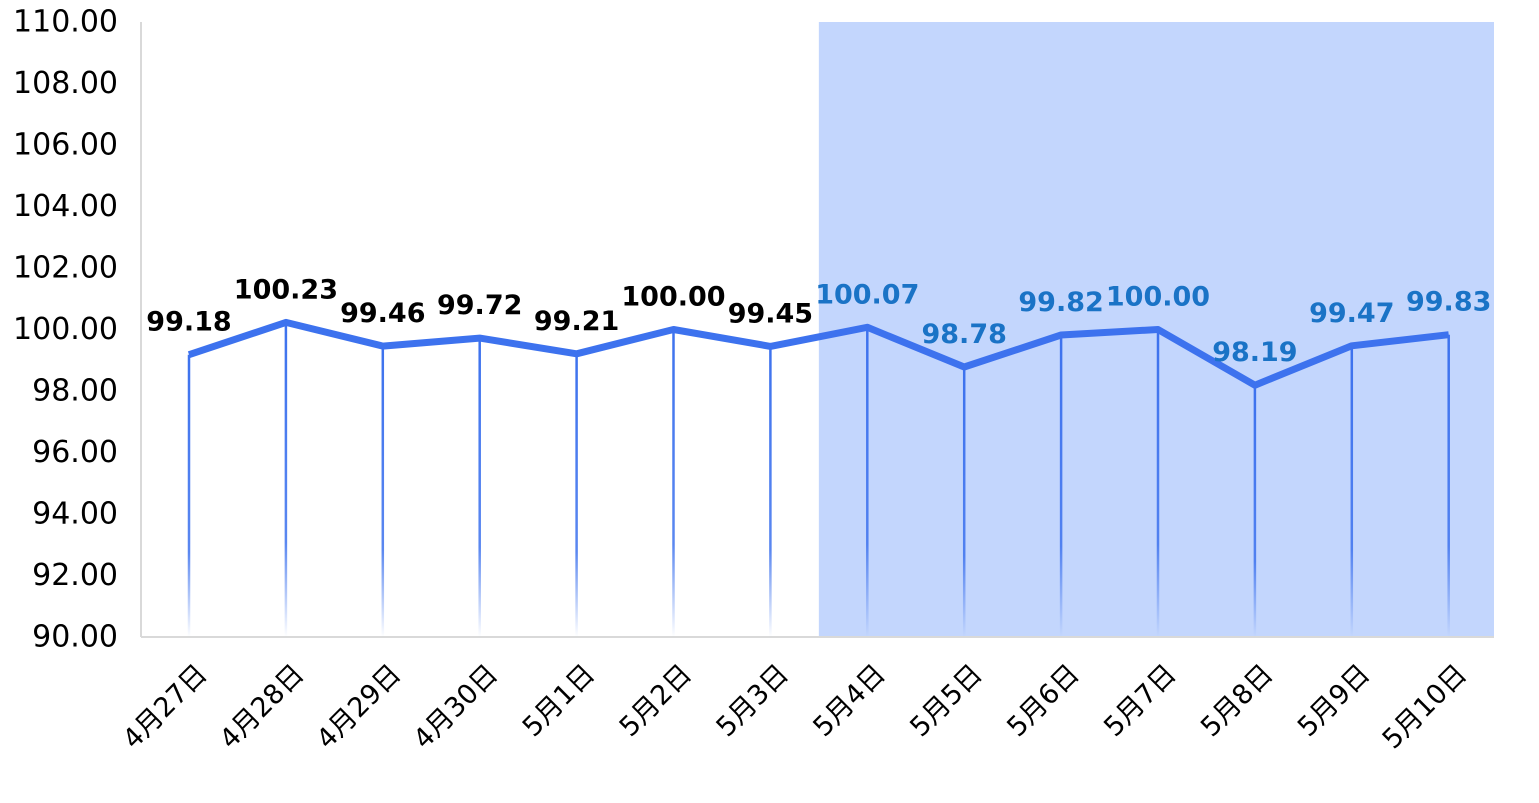 This screenshot has width=1539, height=803. What do you see at coordinates (1043, 701) in the screenshot?
I see `x-tick-label: 5月6日` at bounding box center [1043, 701].